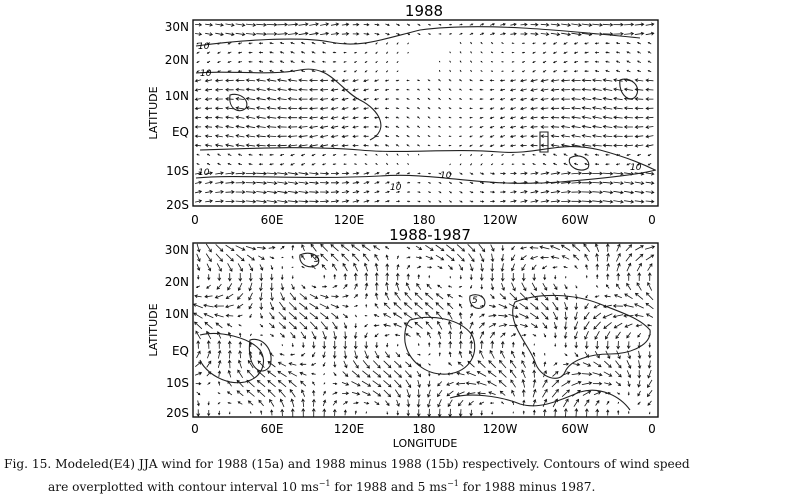  I want to click on x-tick-label: 120E, so click(349, 220).